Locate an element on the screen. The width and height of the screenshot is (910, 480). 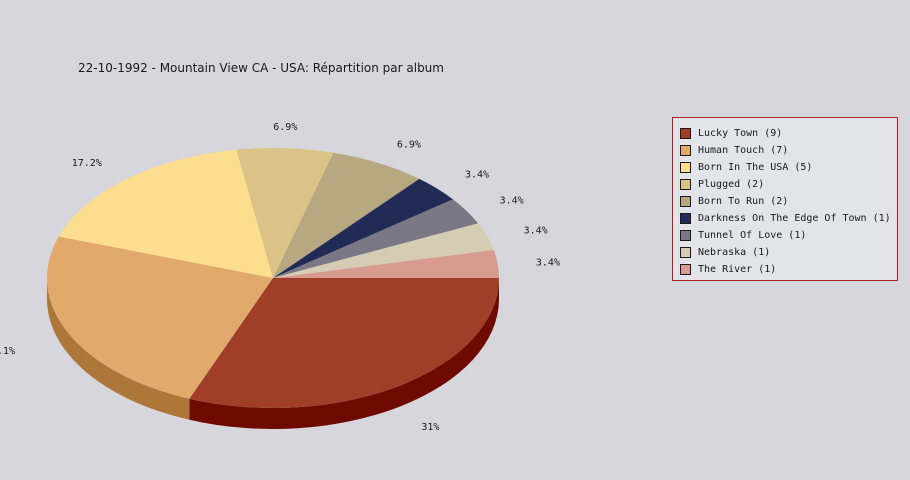
legend-item-the-river: The River (1) is located at coordinates (788, 269).